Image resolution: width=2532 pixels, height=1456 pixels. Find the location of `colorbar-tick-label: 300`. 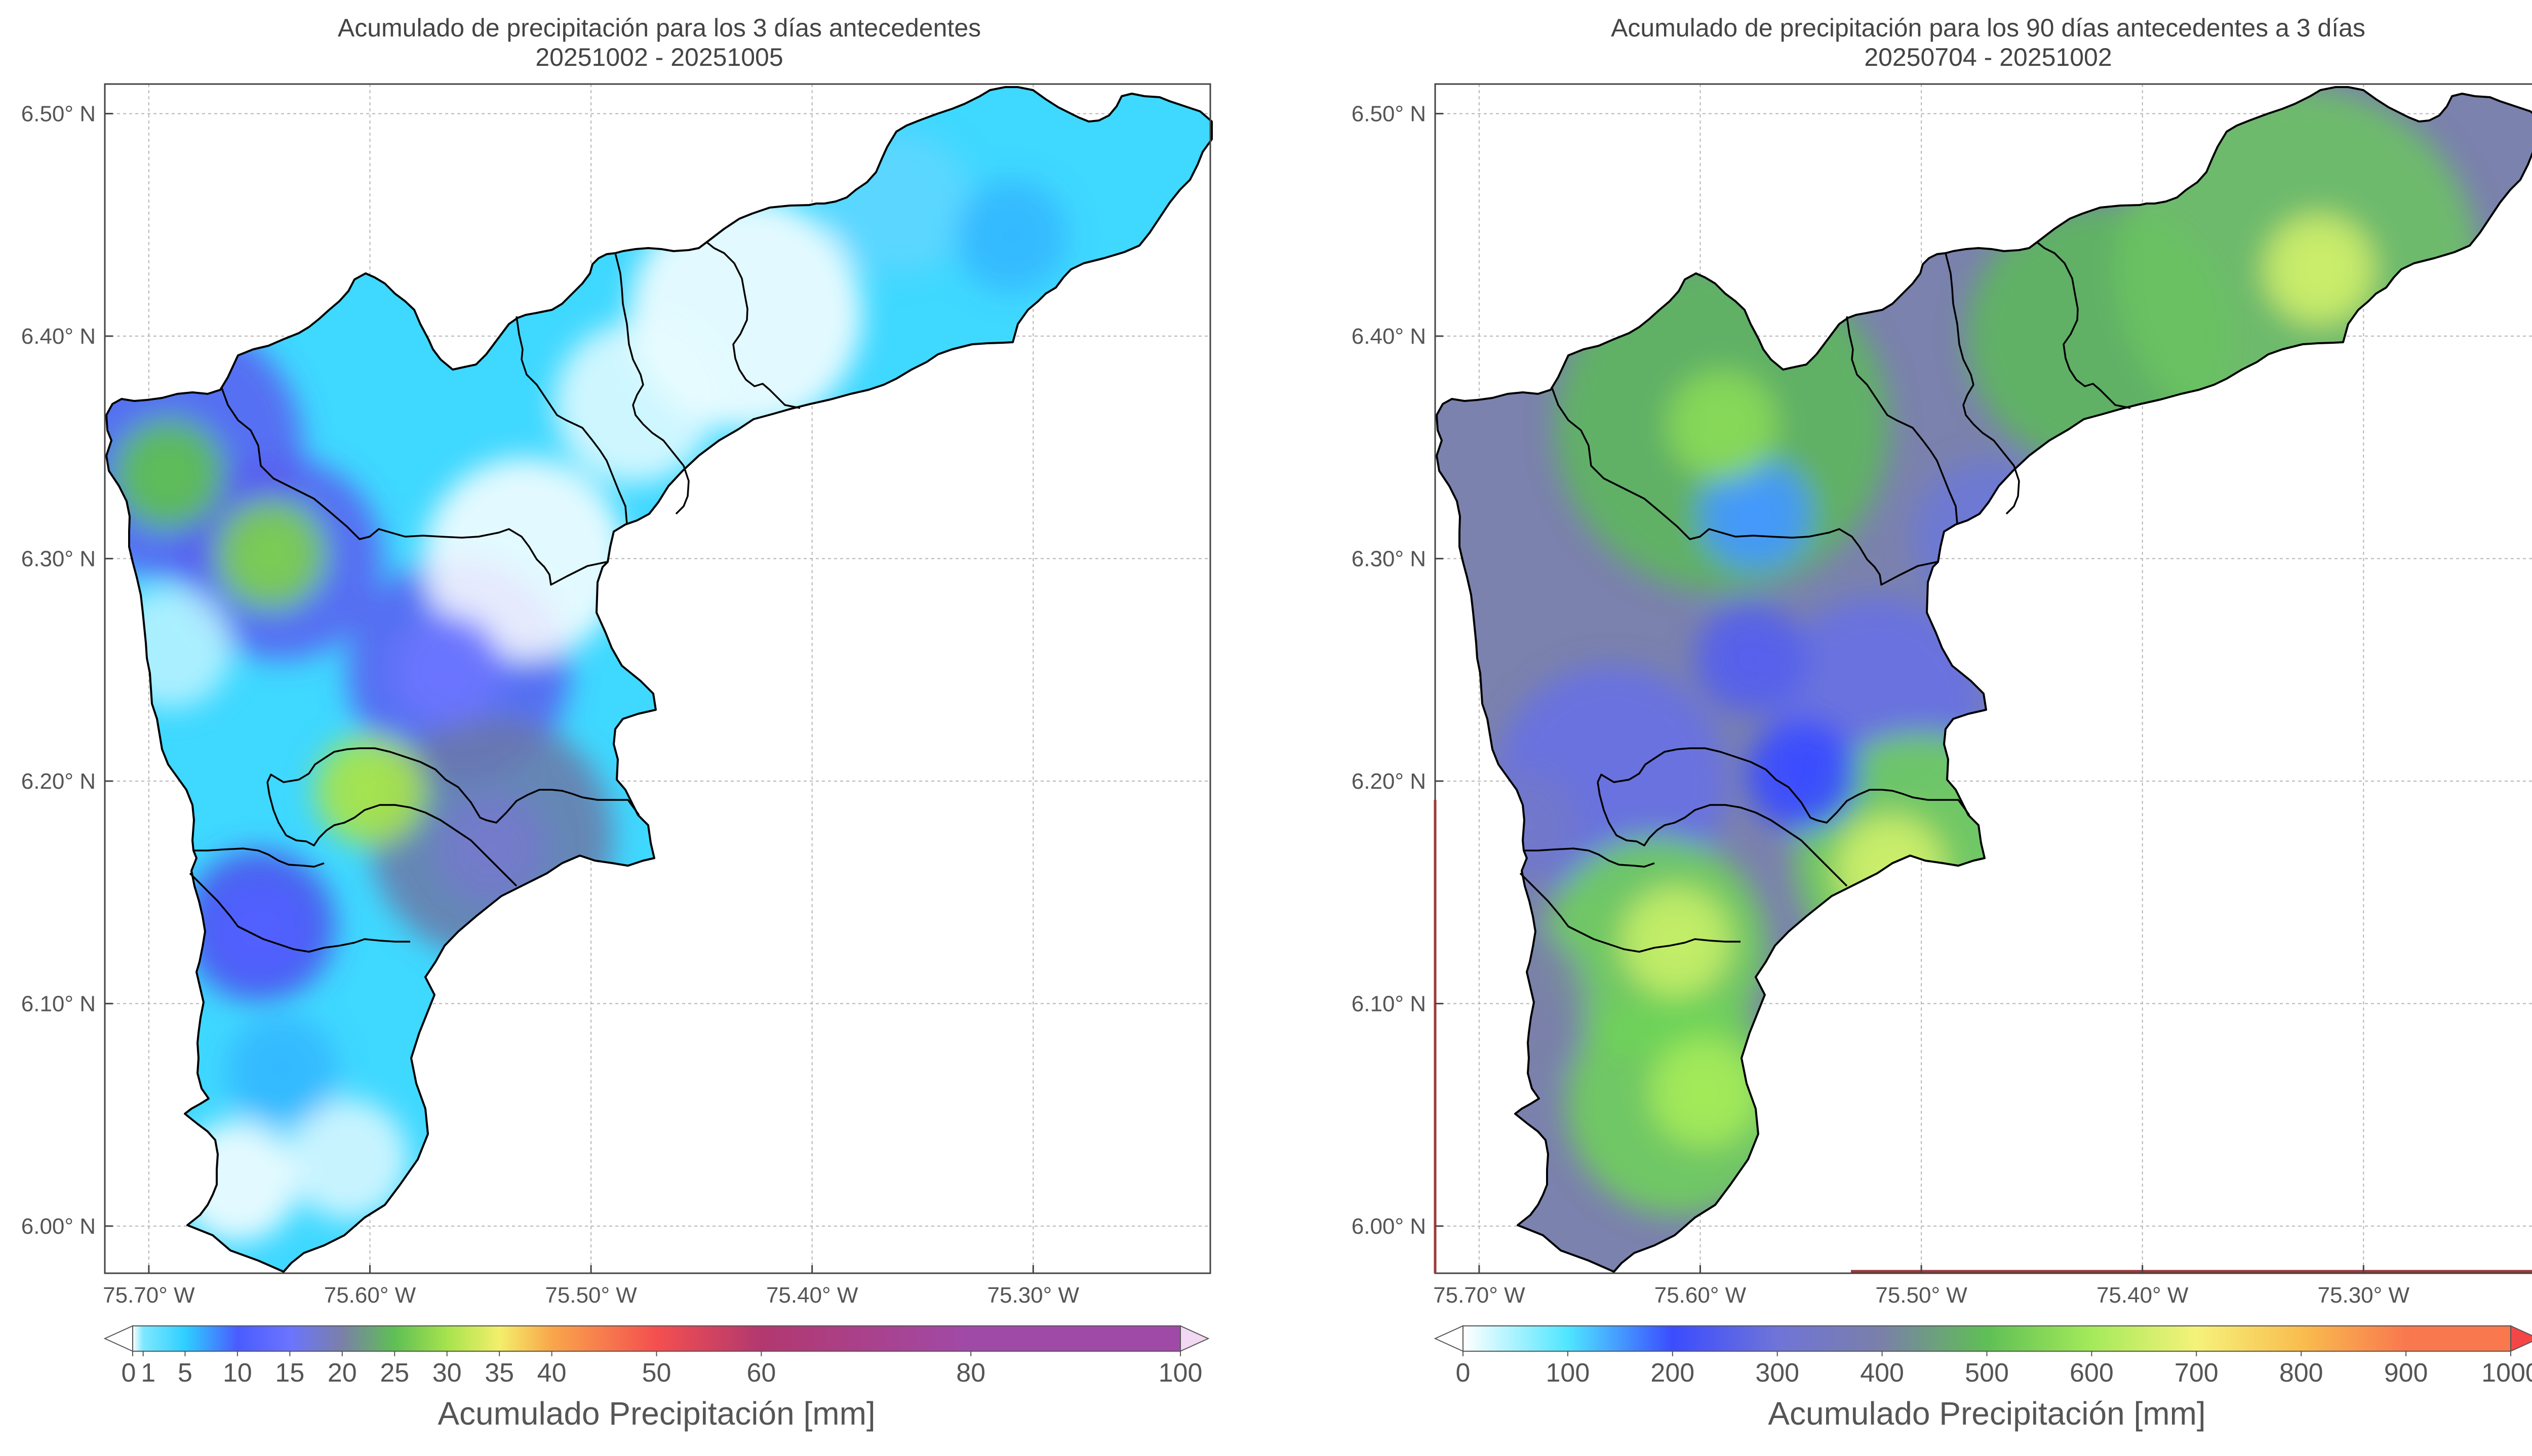

colorbar-tick-label: 300 is located at coordinates (1777, 1373).